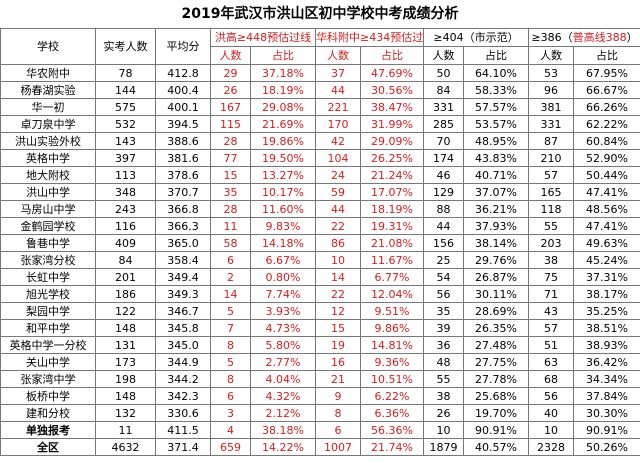  Describe the element at coordinates (125, 447) in the screenshot. I see `cell: 4632` at that location.